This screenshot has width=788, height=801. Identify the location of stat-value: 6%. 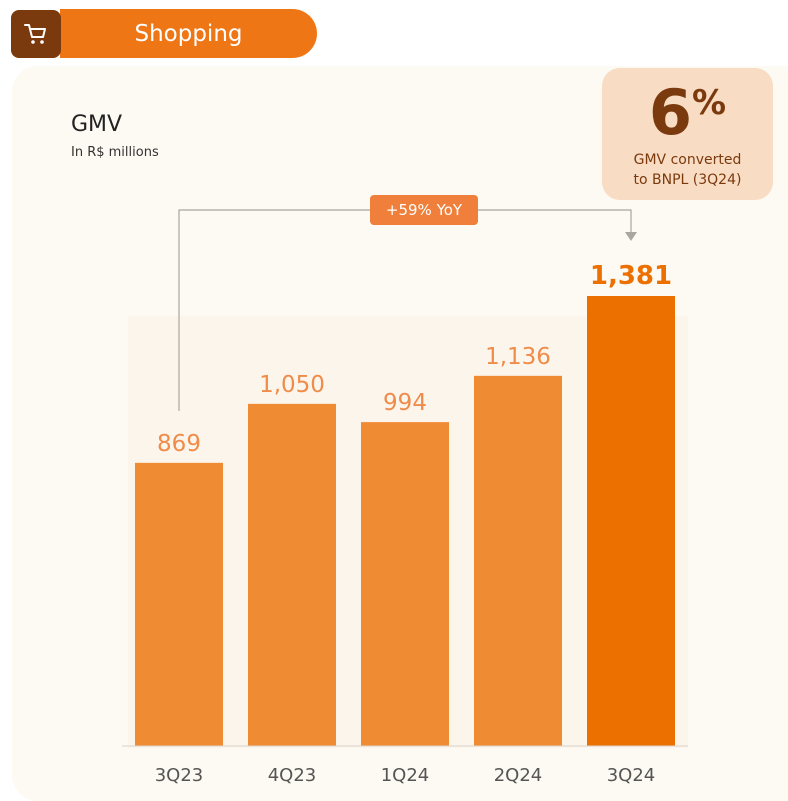
(687, 113).